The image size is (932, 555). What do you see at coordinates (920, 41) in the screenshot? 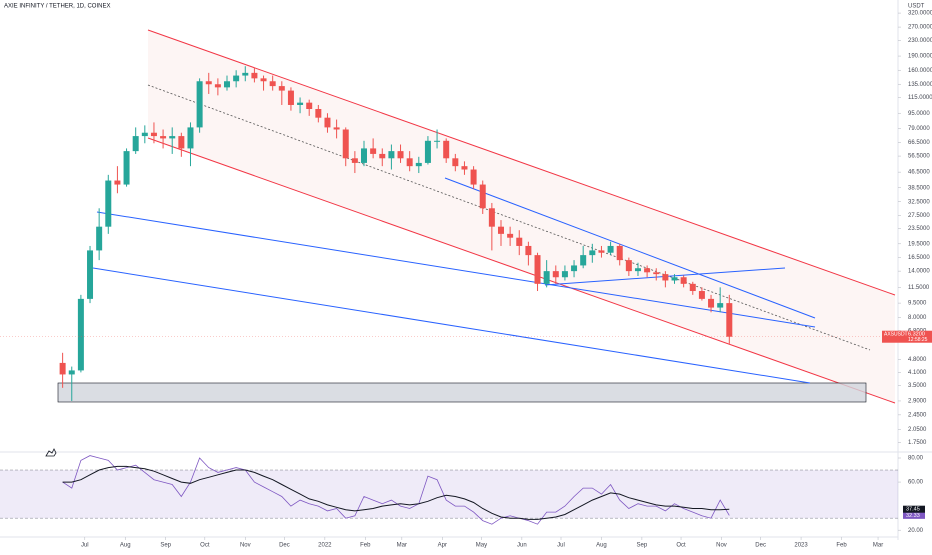
I see `y-tick-label: 230.0000` at bounding box center [920, 41].